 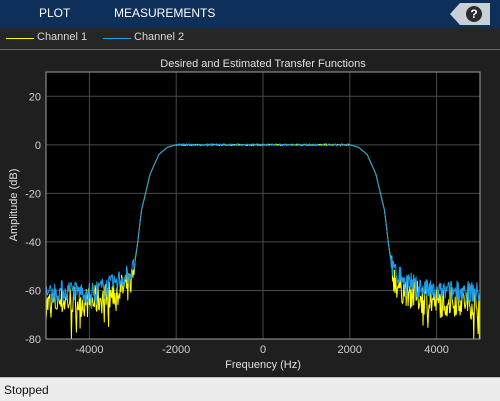 I want to click on x-tick-label: -4000, so click(x=89, y=350).